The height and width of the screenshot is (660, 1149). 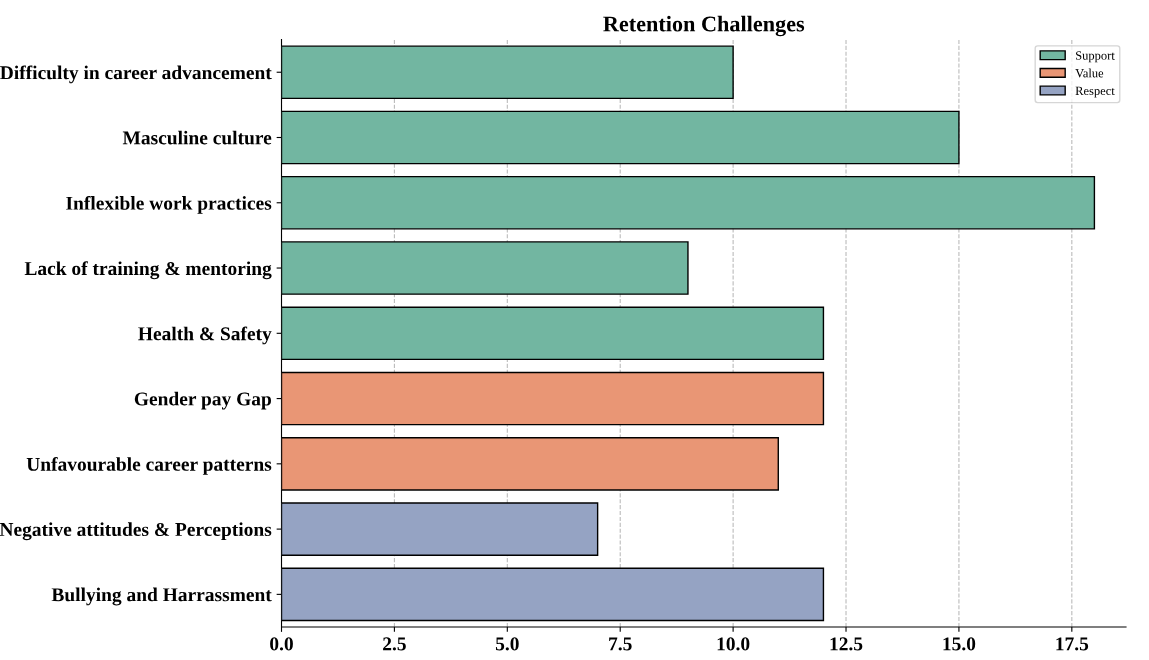 I want to click on y-tick-label: Gender pay Gap, so click(x=202, y=400).